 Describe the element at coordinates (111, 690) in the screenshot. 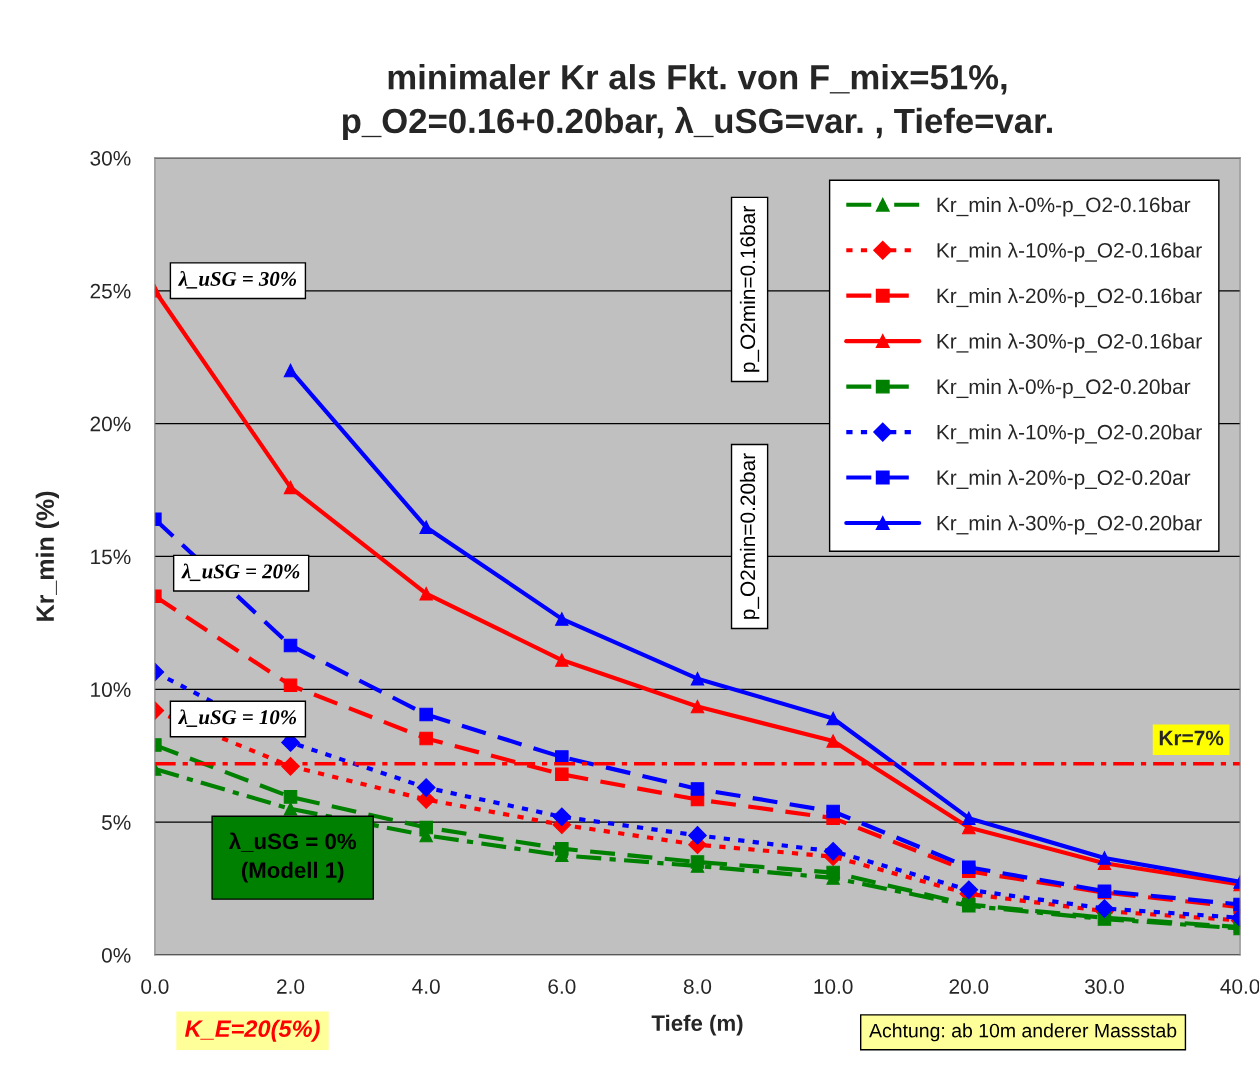

I see `y-tick-label: 10%` at that location.